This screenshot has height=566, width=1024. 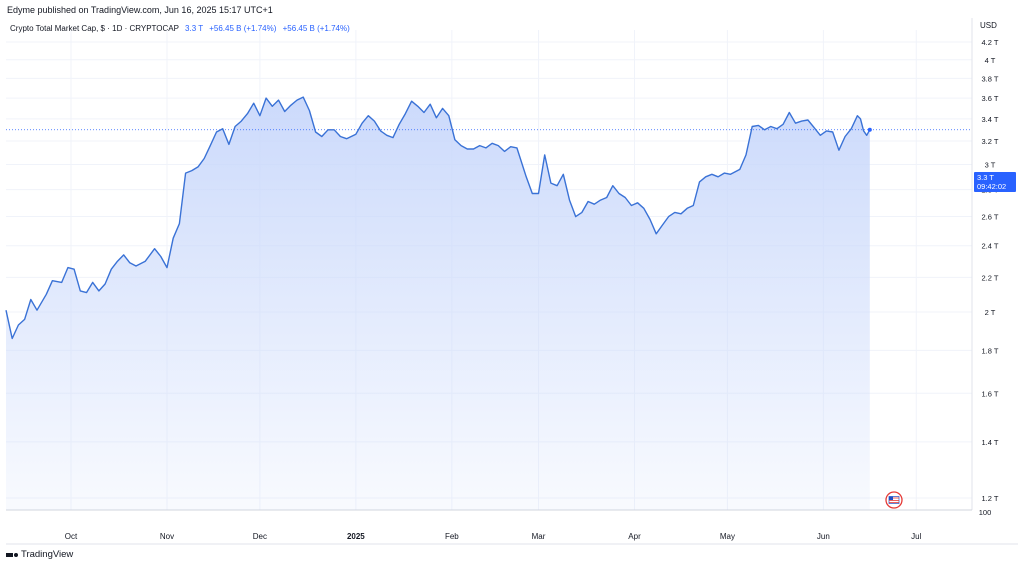 What do you see at coordinates (985, 177) in the screenshot?
I see `price-tag-value: 3.3 T` at bounding box center [985, 177].